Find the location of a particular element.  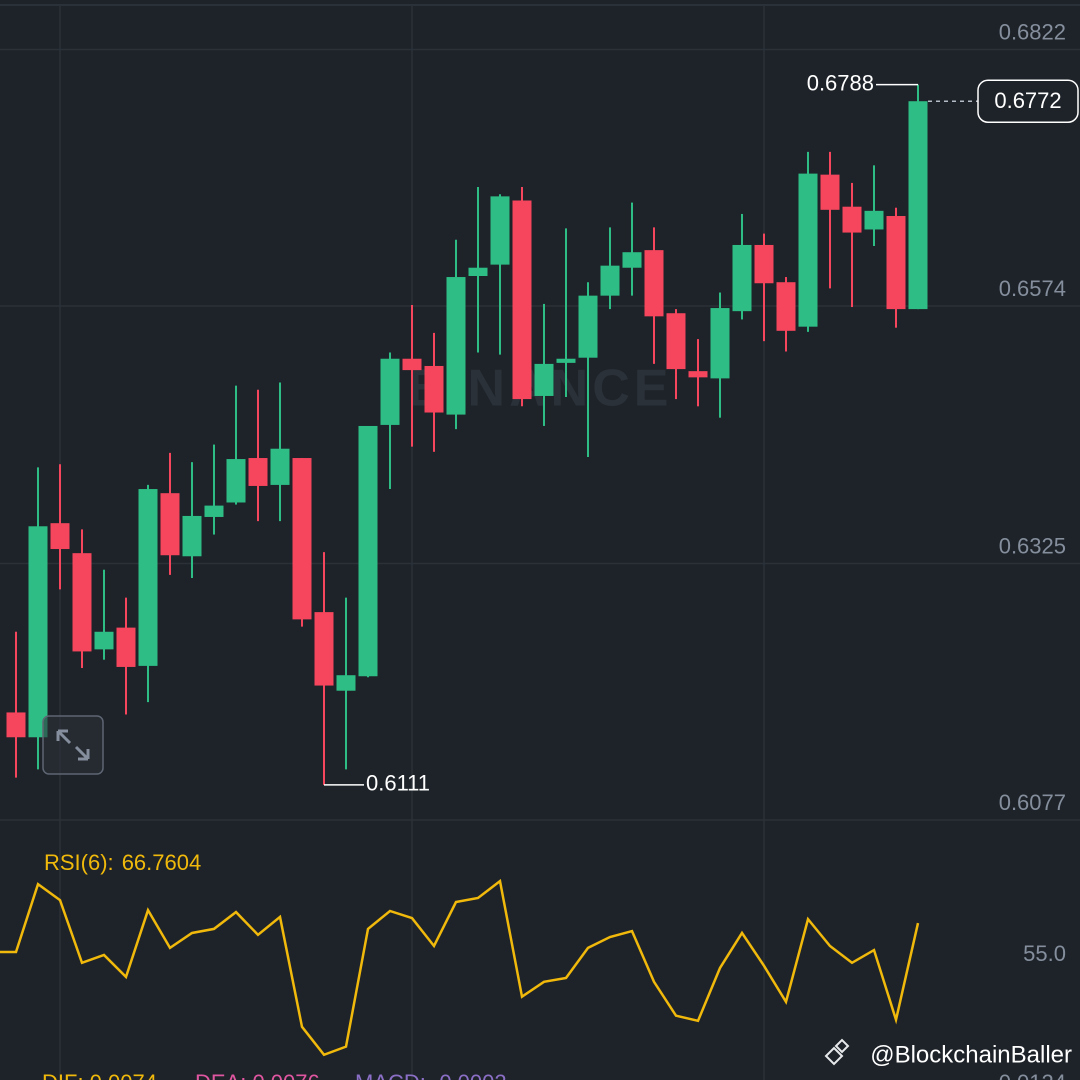

credit: @BlockchainBaller is located at coordinates (971, 1054).